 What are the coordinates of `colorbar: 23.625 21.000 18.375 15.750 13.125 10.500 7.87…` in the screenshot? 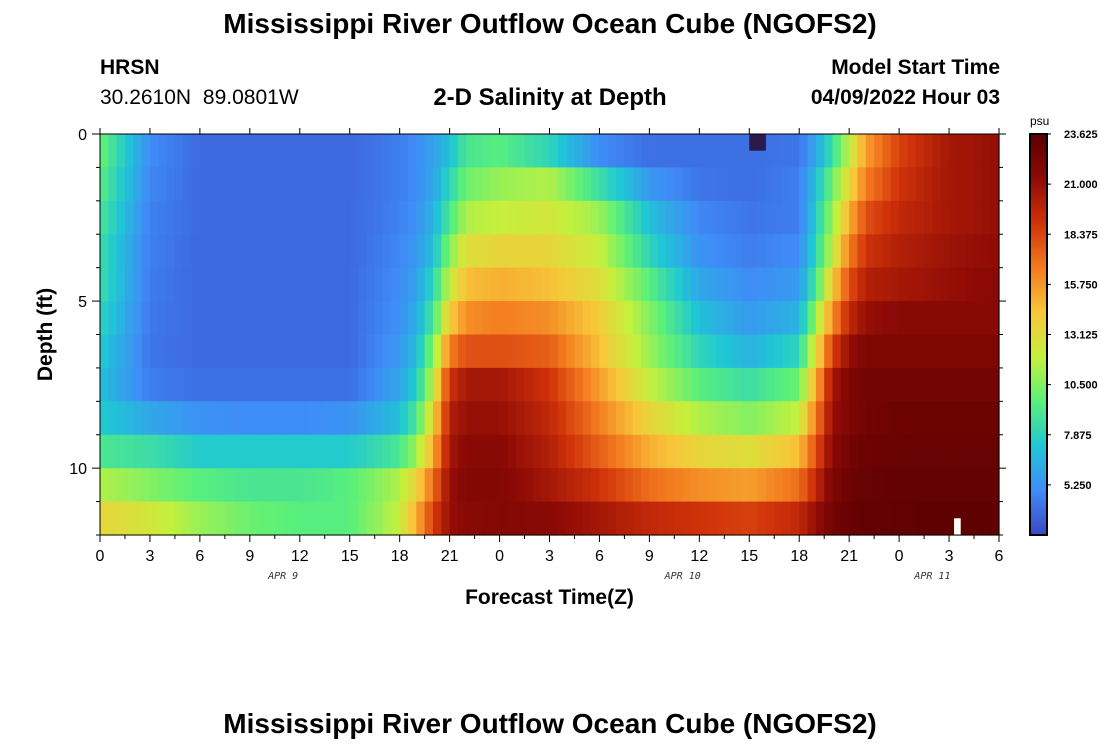 It's located at (1063, 332).